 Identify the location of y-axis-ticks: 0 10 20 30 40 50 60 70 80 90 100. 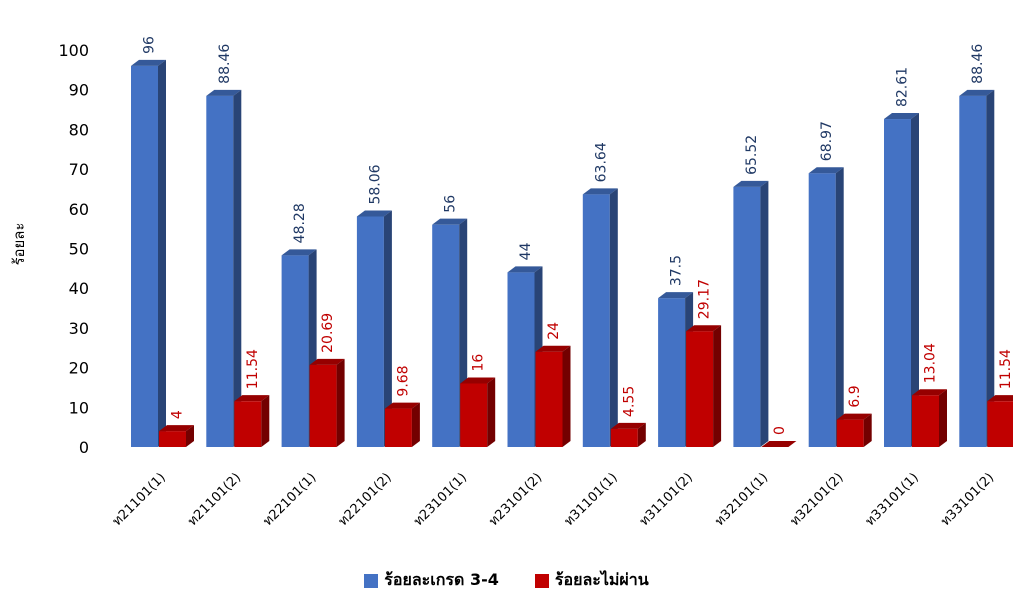
(73, 249).